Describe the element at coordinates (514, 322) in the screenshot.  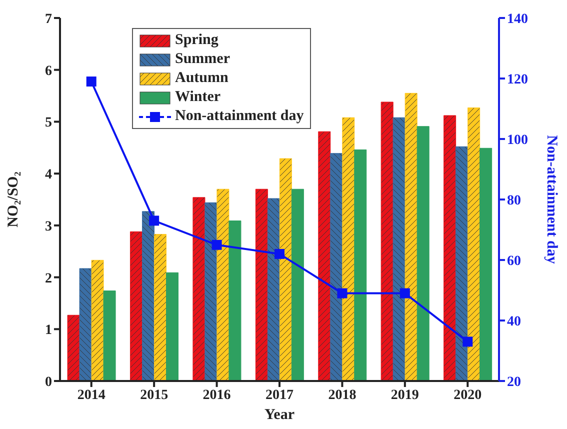
I see `y2-tick-label: 40` at that location.